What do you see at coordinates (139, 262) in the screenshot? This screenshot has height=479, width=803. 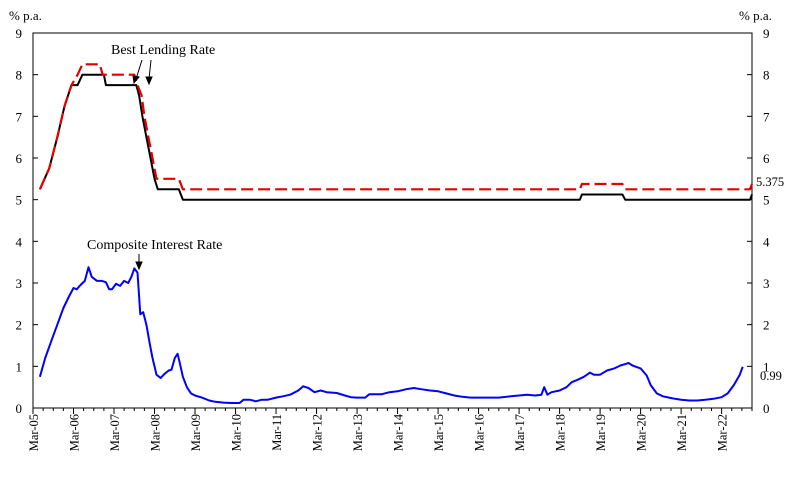 I see `annotation-composite-arrow` at bounding box center [139, 262].